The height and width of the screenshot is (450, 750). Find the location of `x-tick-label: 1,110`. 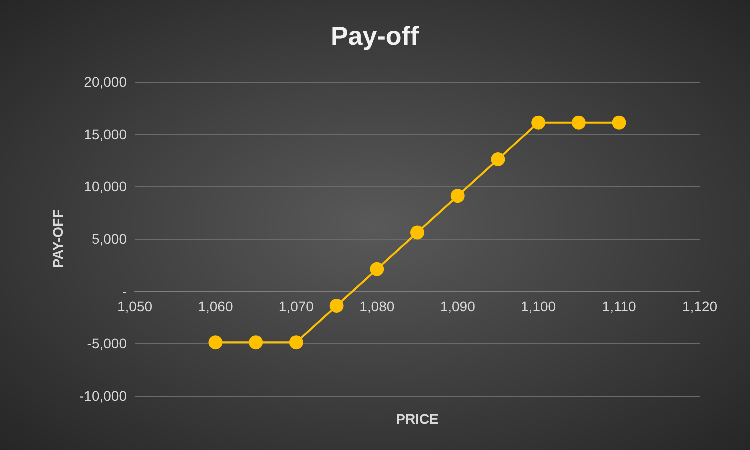

x-tick-label: 1,110 is located at coordinates (619, 306).